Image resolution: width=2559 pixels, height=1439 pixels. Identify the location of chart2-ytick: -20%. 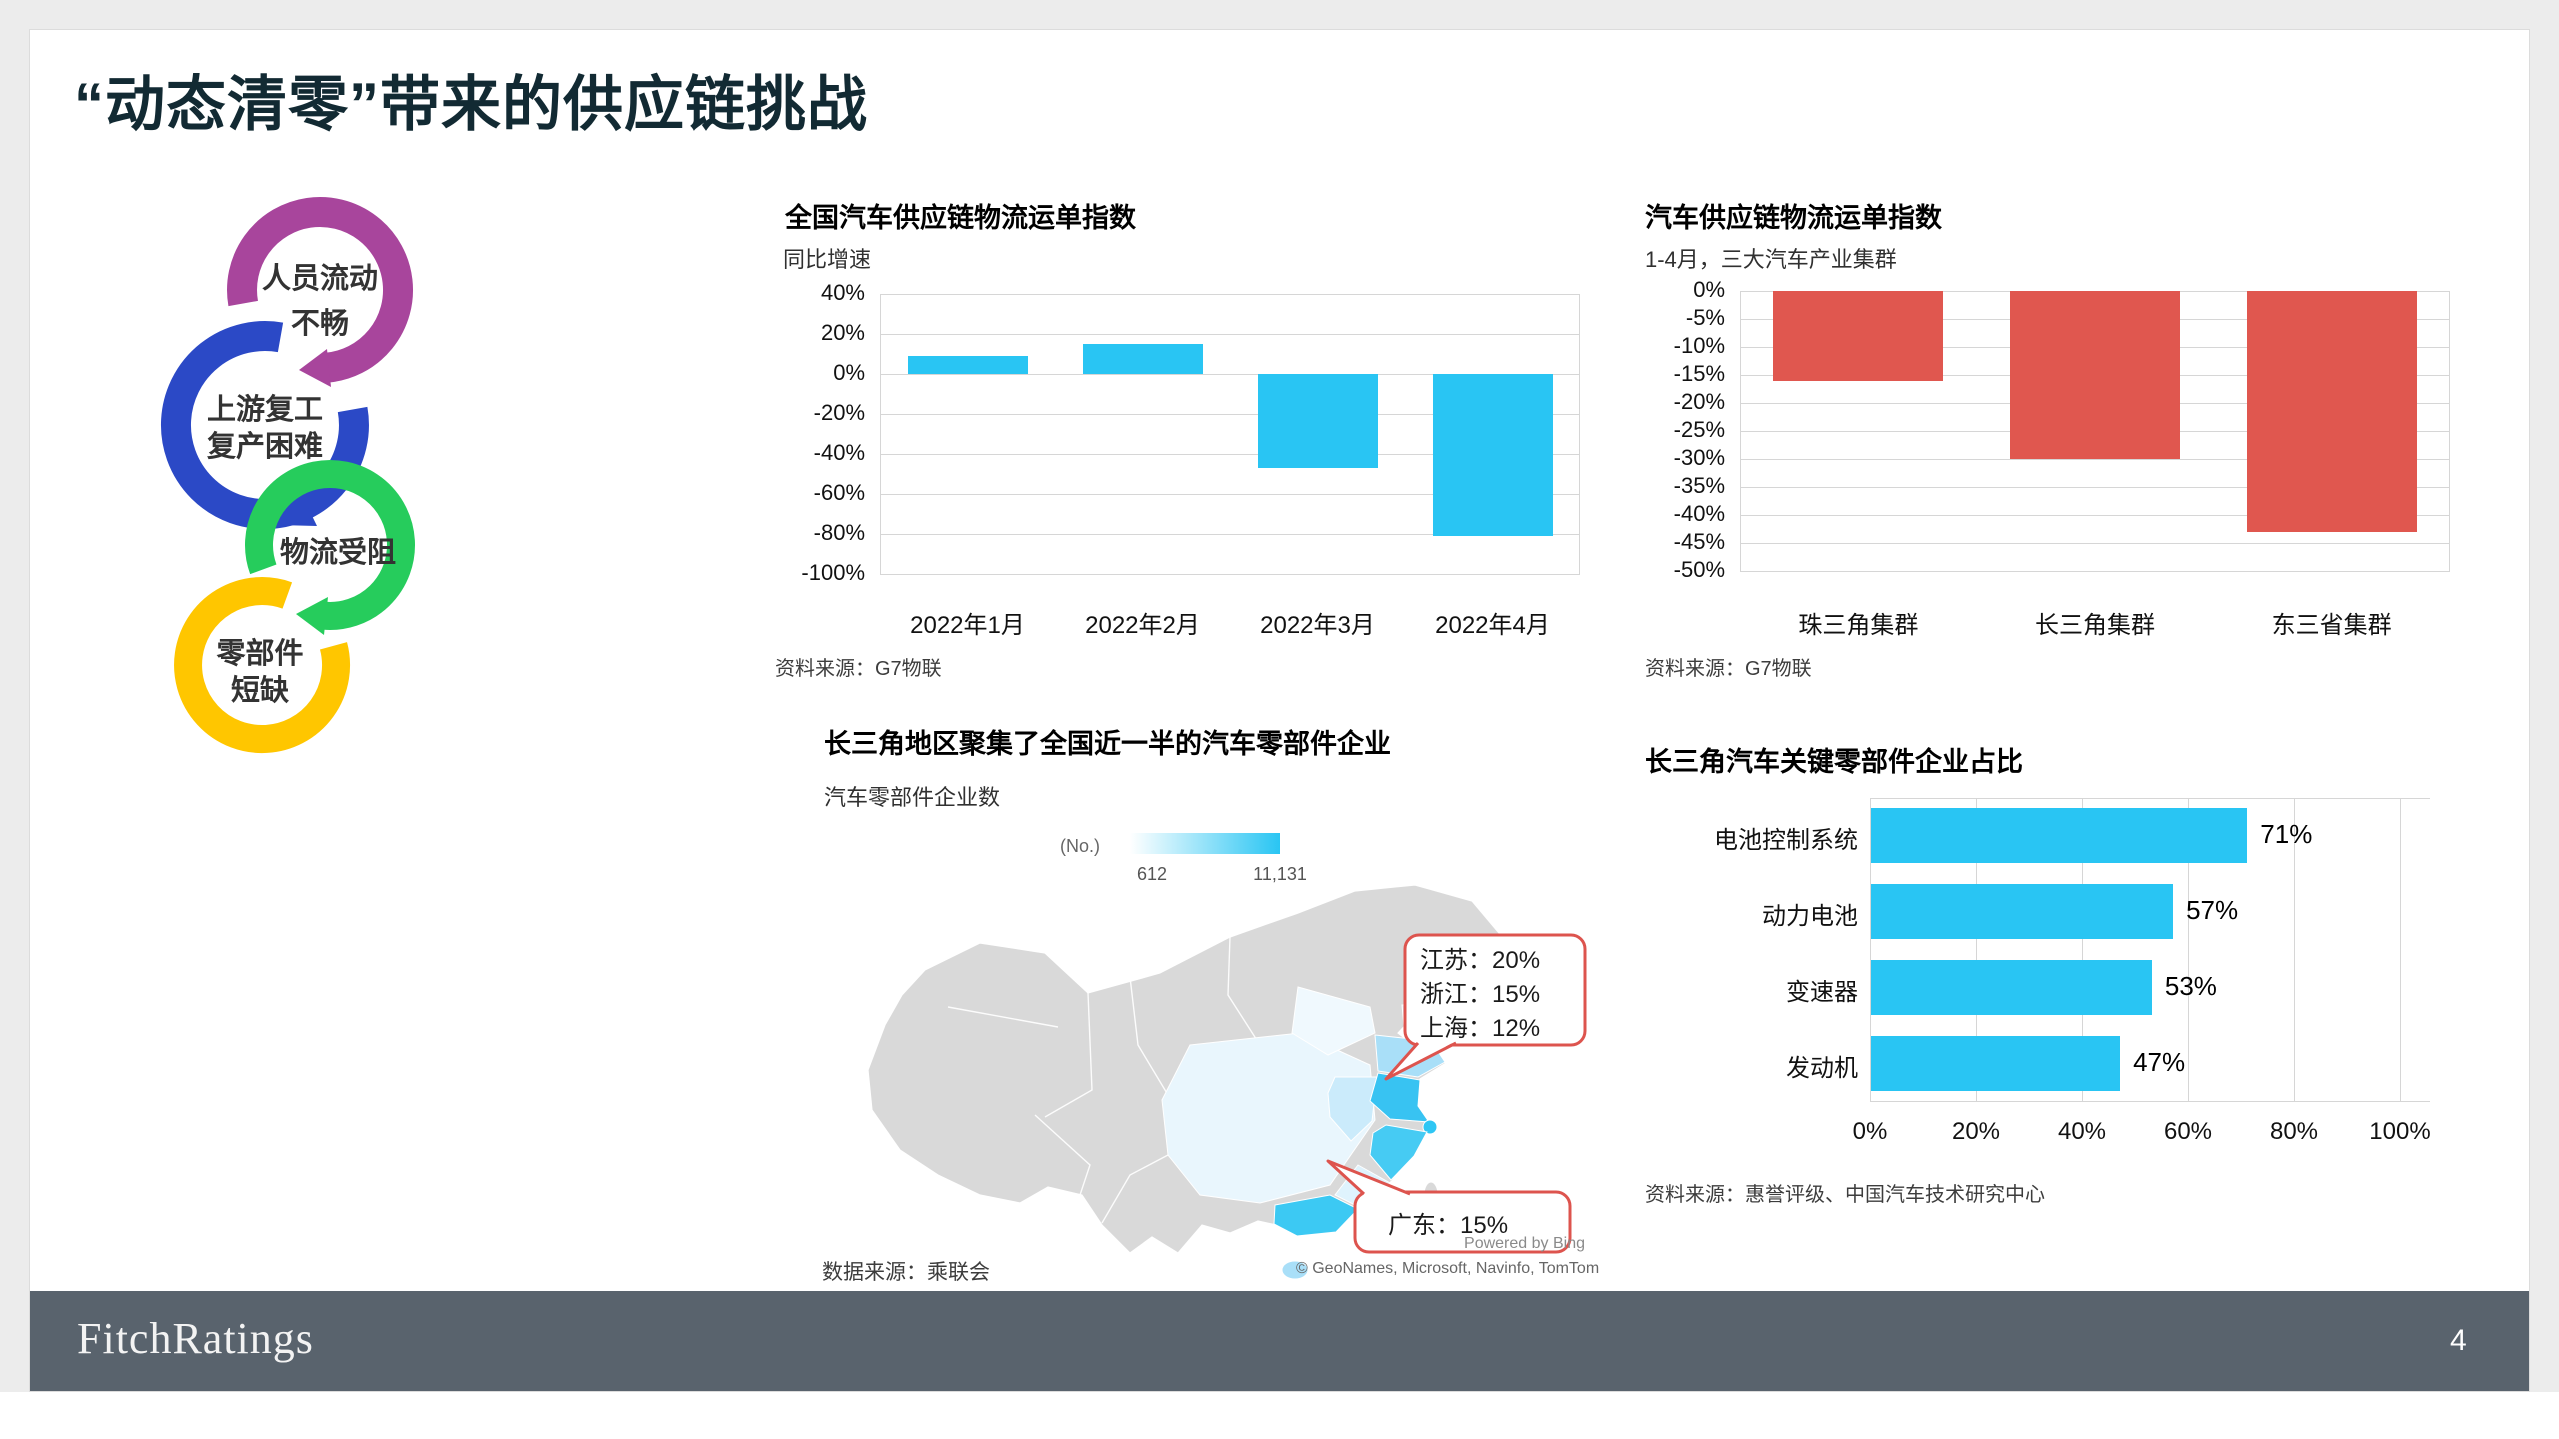
(1699, 401).